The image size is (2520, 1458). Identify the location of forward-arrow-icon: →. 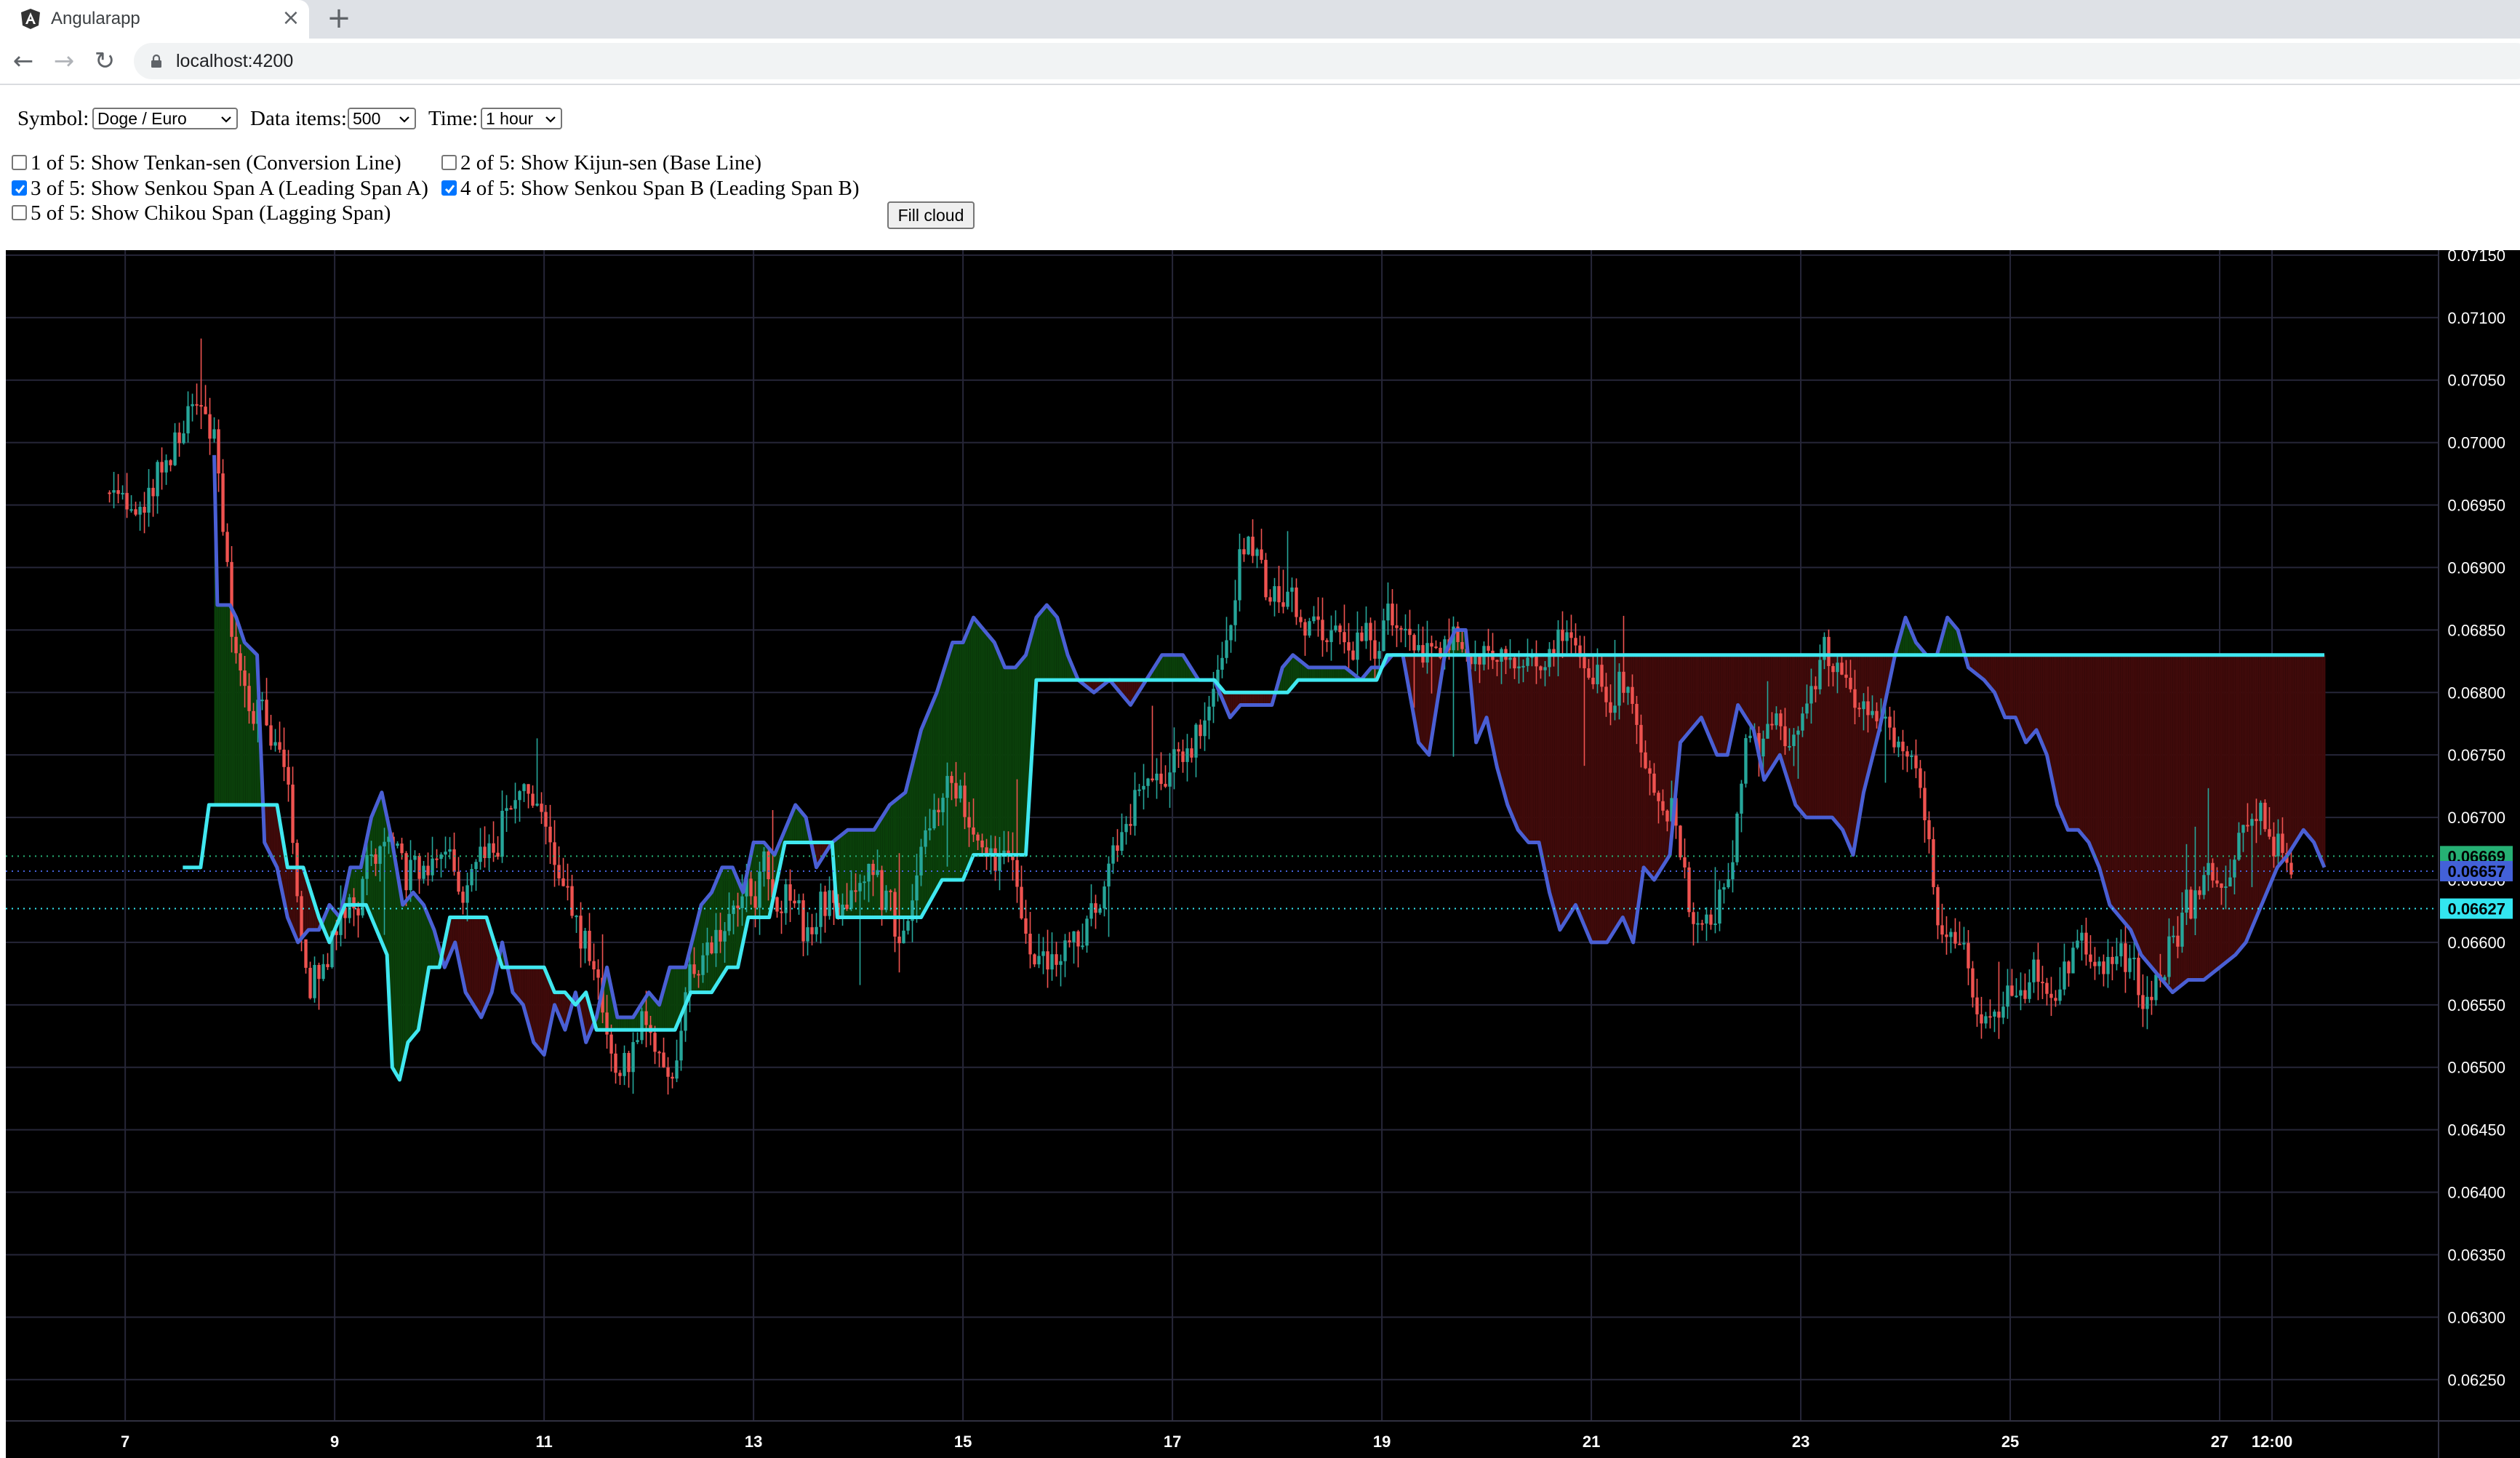
(64, 61).